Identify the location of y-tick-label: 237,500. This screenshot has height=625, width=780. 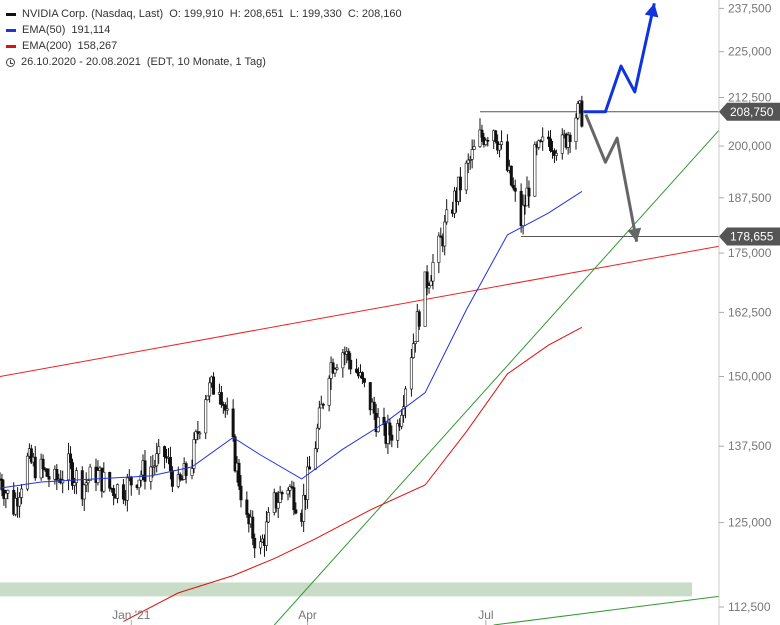
(750, 8).